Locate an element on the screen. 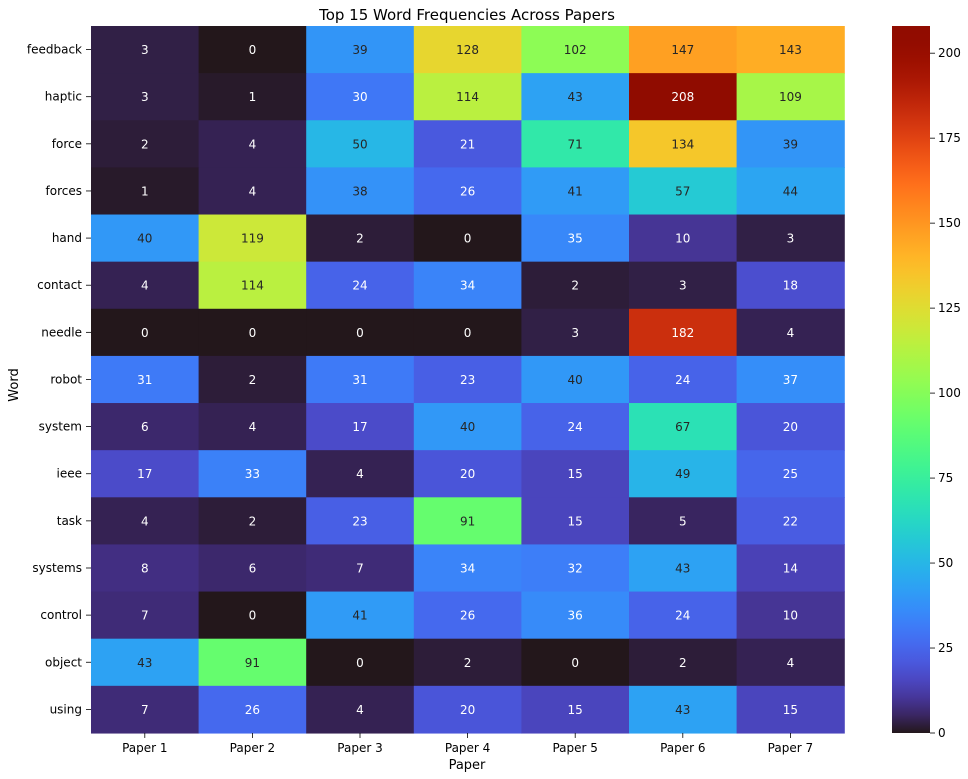  cell-value-label: 24 is located at coordinates (575, 427).